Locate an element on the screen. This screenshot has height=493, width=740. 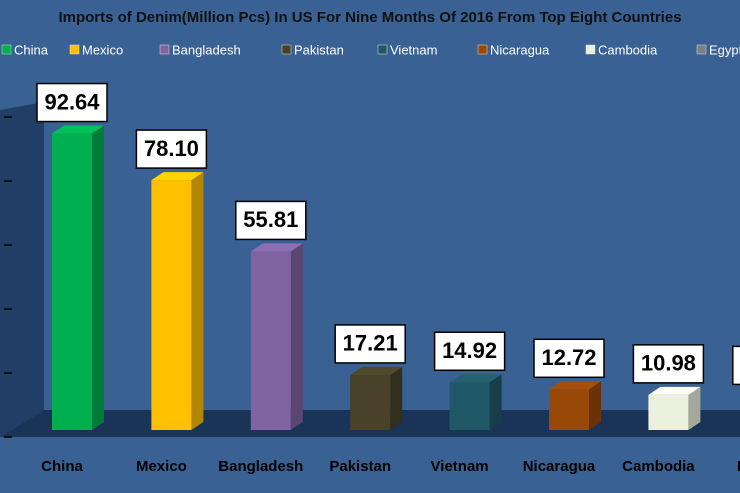
value-label: 78.10 is located at coordinates (171, 148).